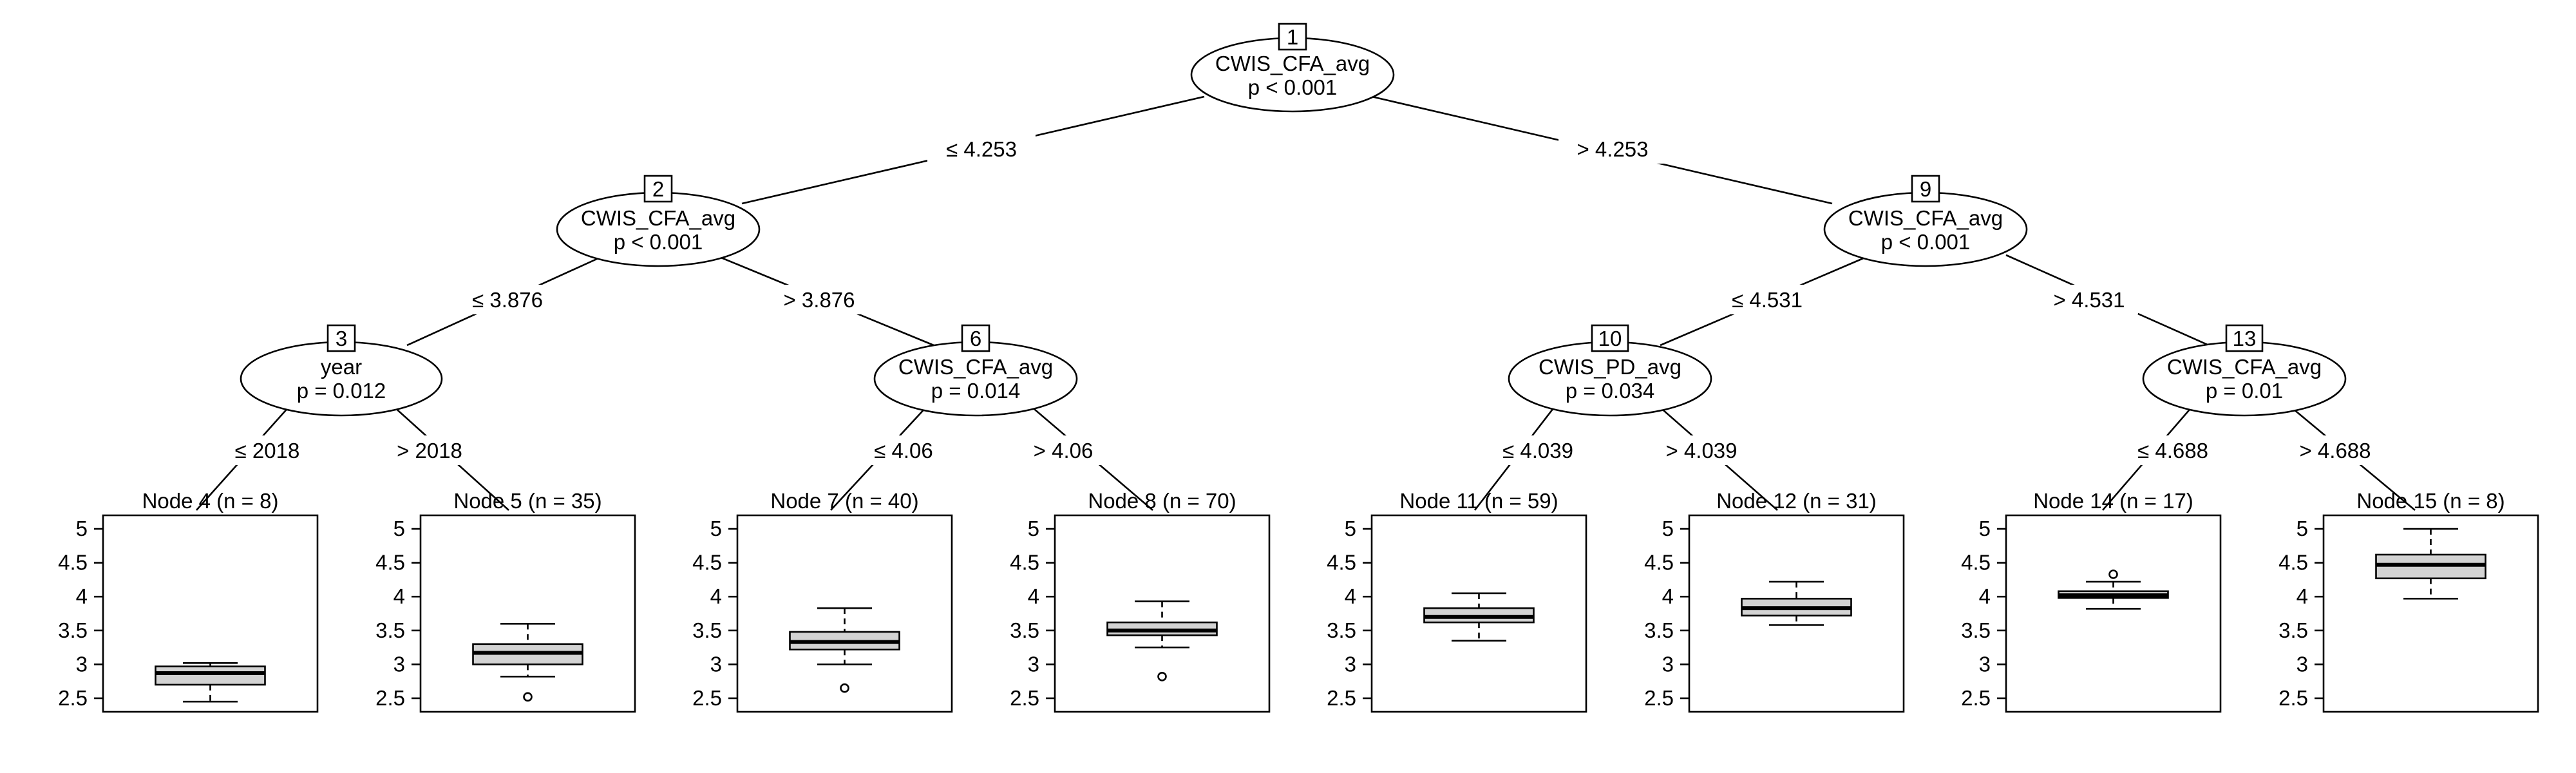 The height and width of the screenshot is (773, 2576). I want to click on terminal-node: Node 7 (n = 40) 2.5 3 3.5 4 4.5 5, so click(822, 601).